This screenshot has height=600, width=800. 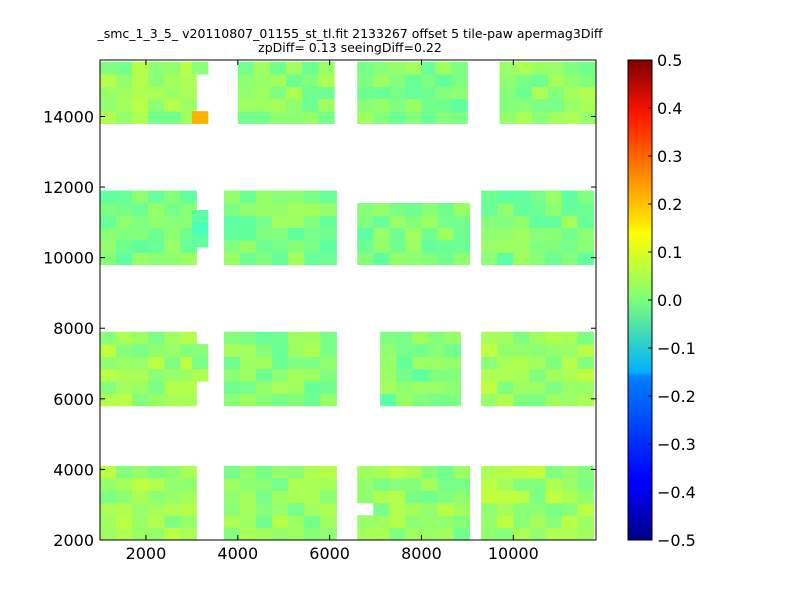 What do you see at coordinates (350, 47) in the screenshot?
I see `chart-subtitle: zpDiff= 0.13 seeingDiff=0.22` at bounding box center [350, 47].